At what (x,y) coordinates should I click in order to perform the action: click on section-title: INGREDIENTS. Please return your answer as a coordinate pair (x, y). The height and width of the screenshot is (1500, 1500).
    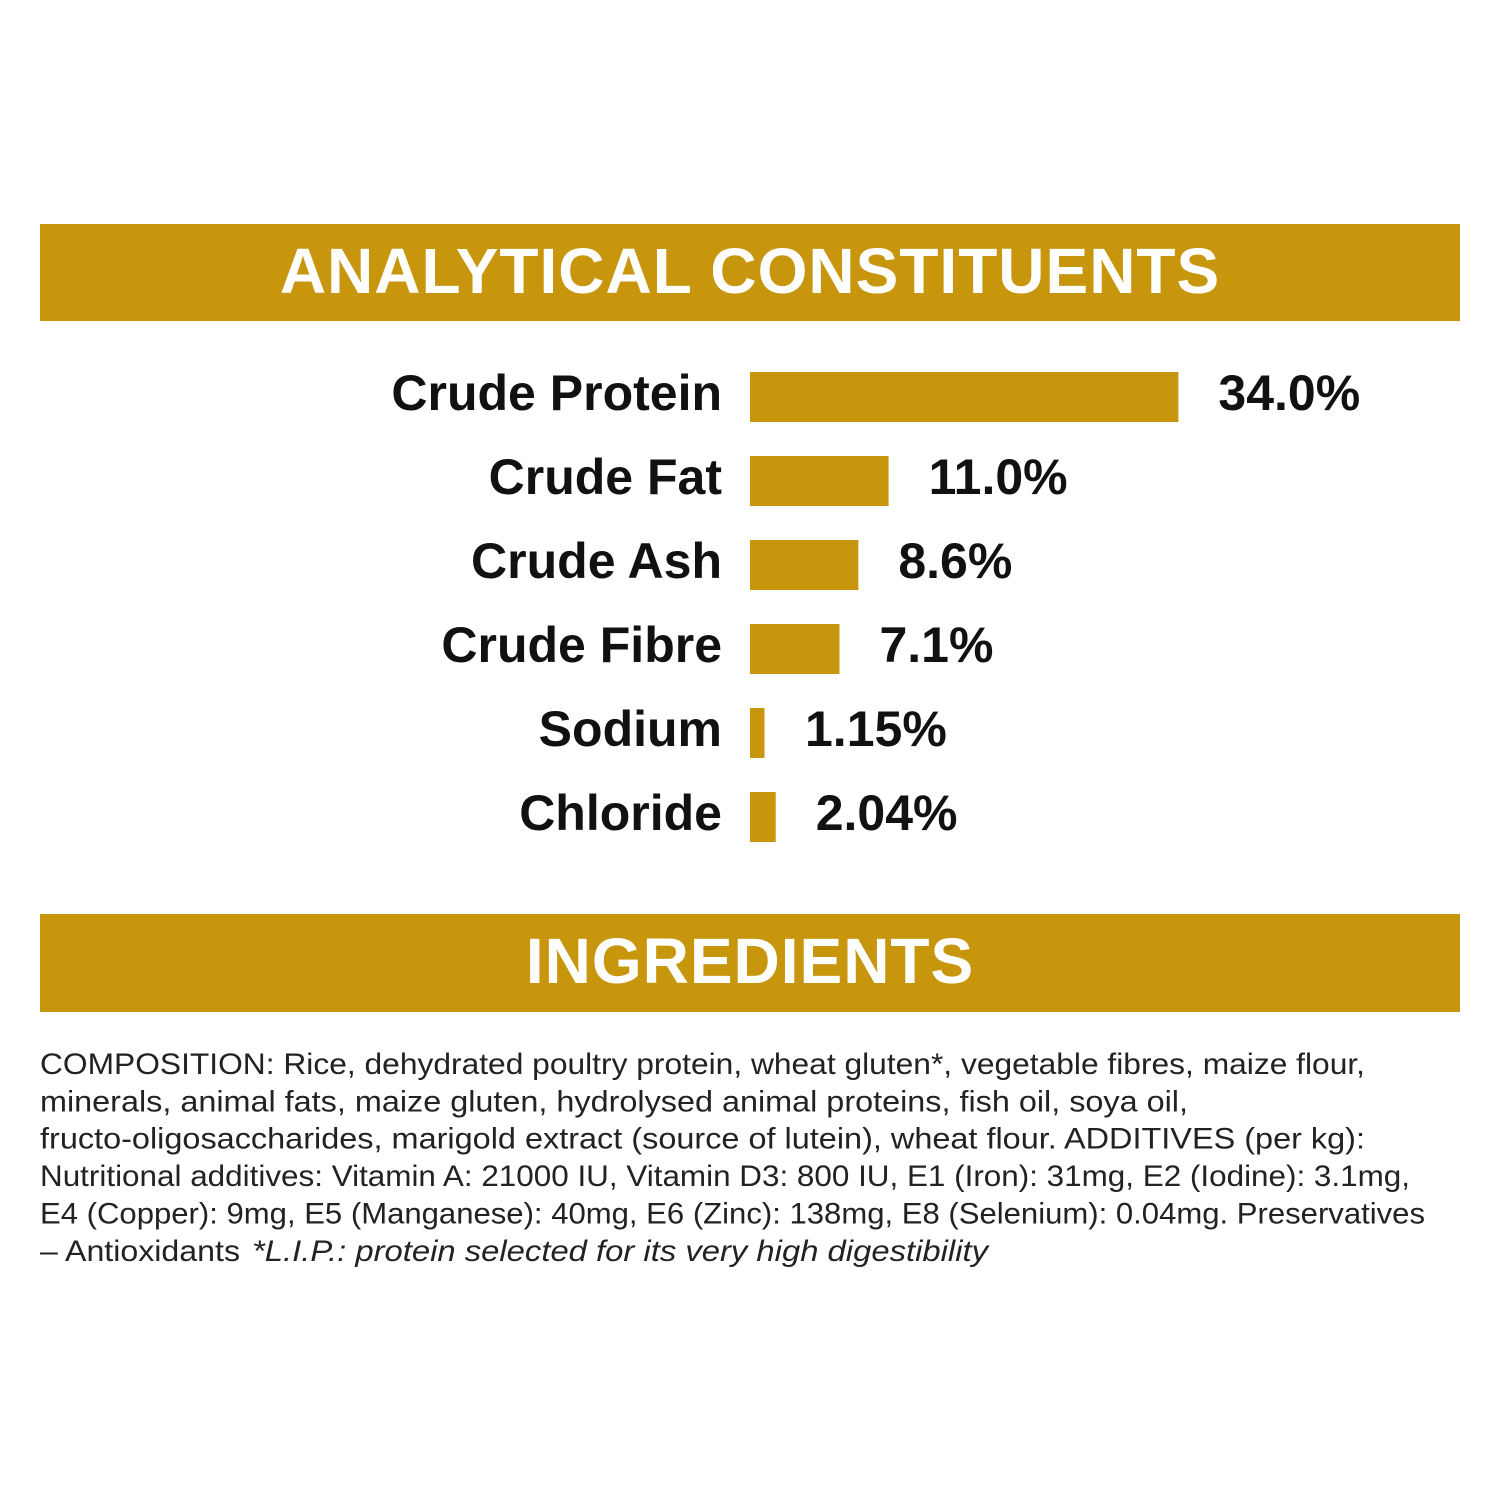
    Looking at the image, I should click on (750, 961).